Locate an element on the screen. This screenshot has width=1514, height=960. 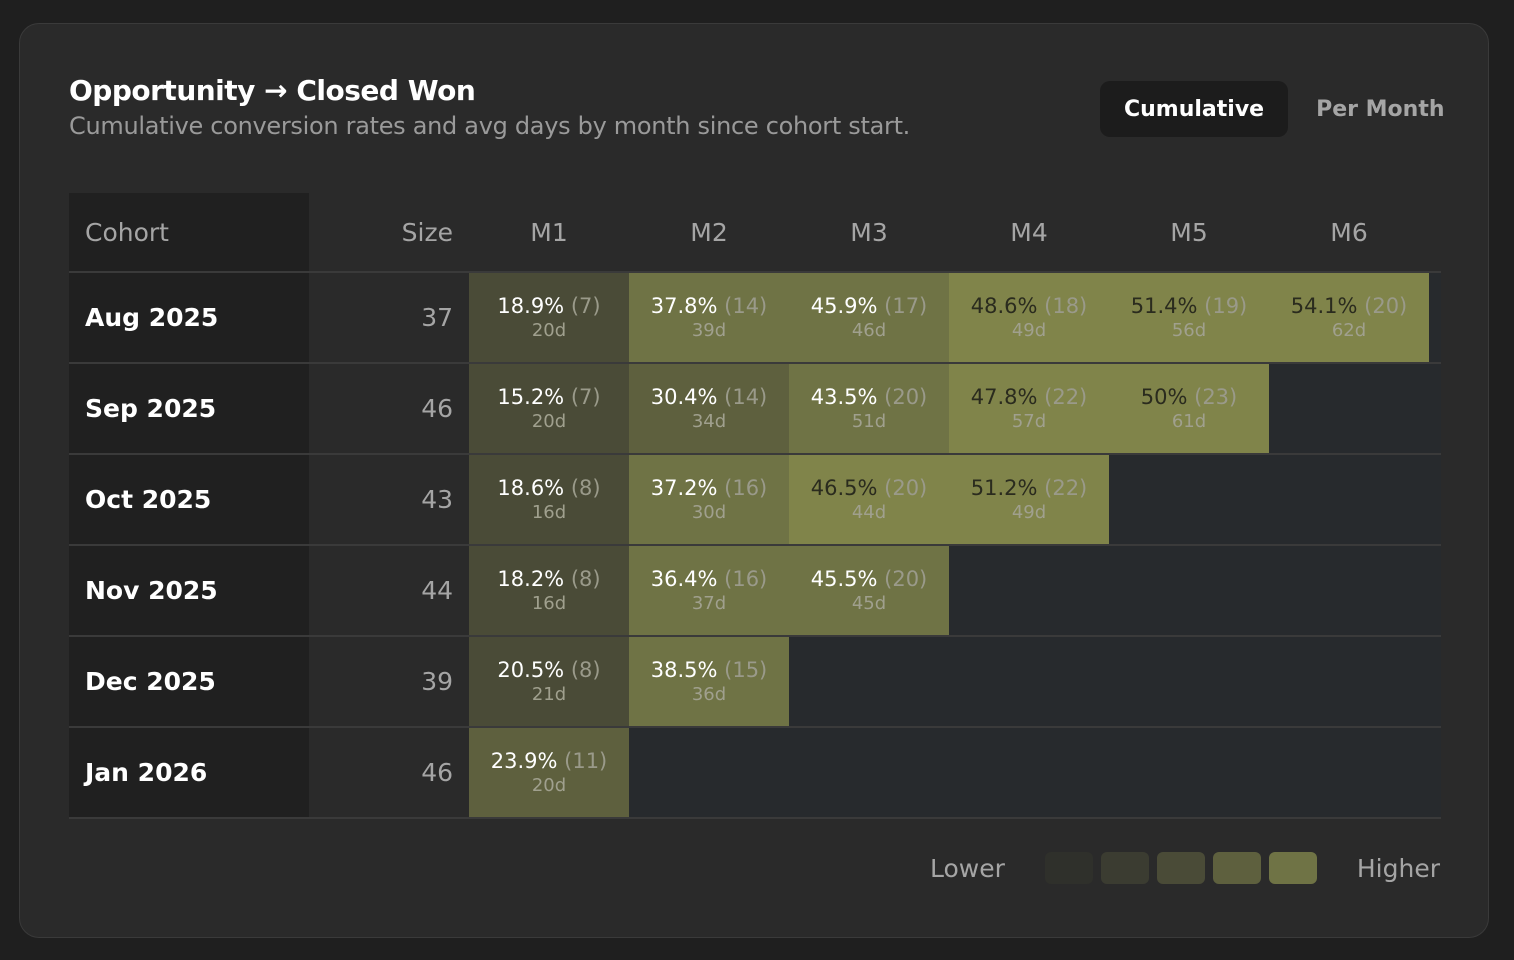
avg-days: 34d is located at coordinates (709, 421).